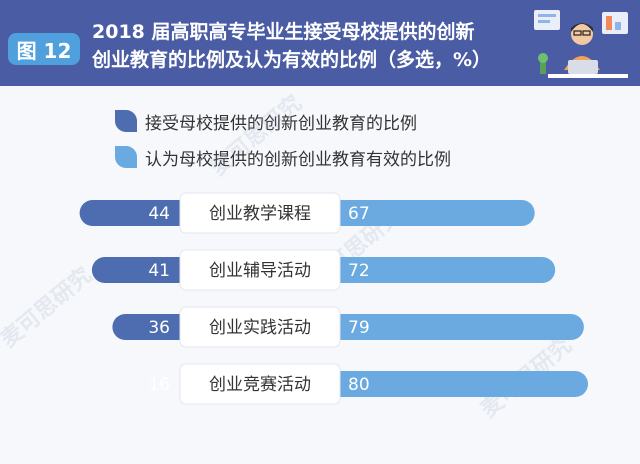 This screenshot has width=640, height=464. What do you see at coordinates (126, 157) in the screenshot?
I see `legend-swatch-light` at bounding box center [126, 157].